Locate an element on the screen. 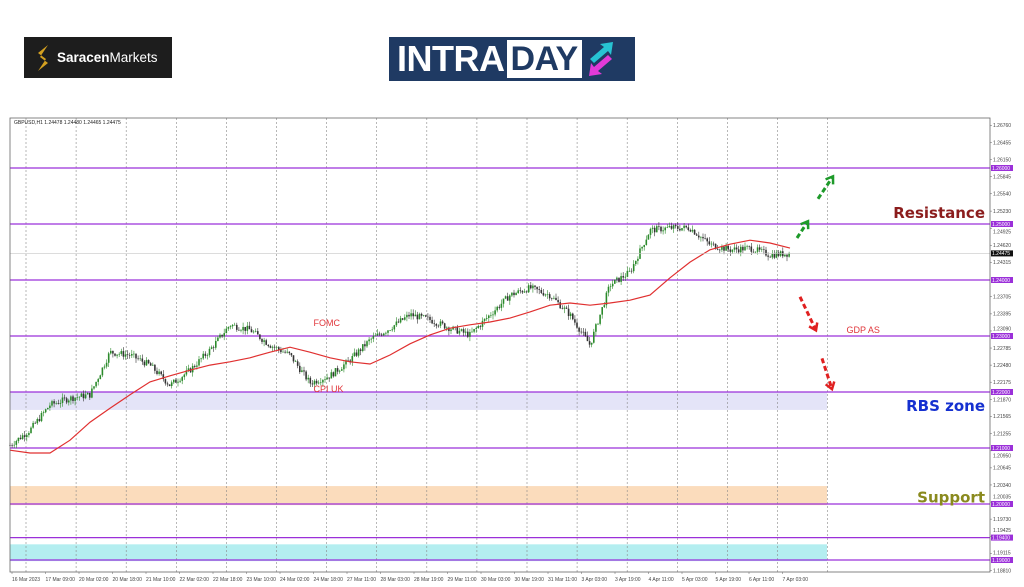  x-tick-label: 29 Mar 11:00 is located at coordinates (462, 580).